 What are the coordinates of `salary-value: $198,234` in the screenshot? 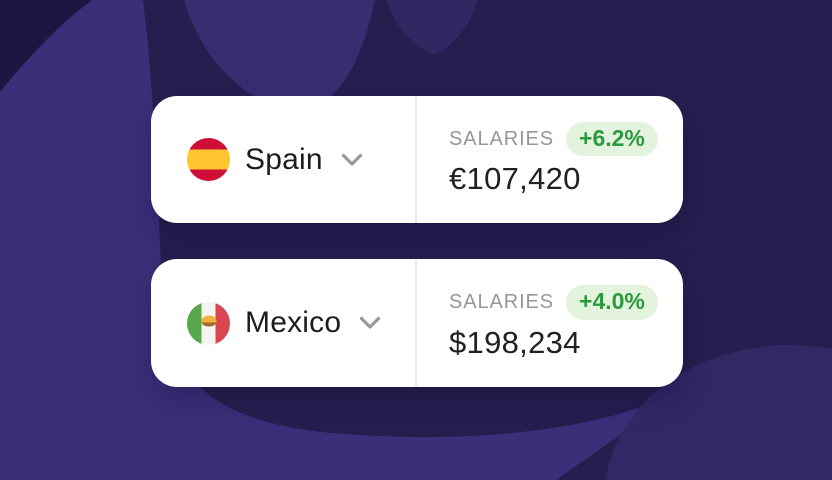 It's located at (515, 342).